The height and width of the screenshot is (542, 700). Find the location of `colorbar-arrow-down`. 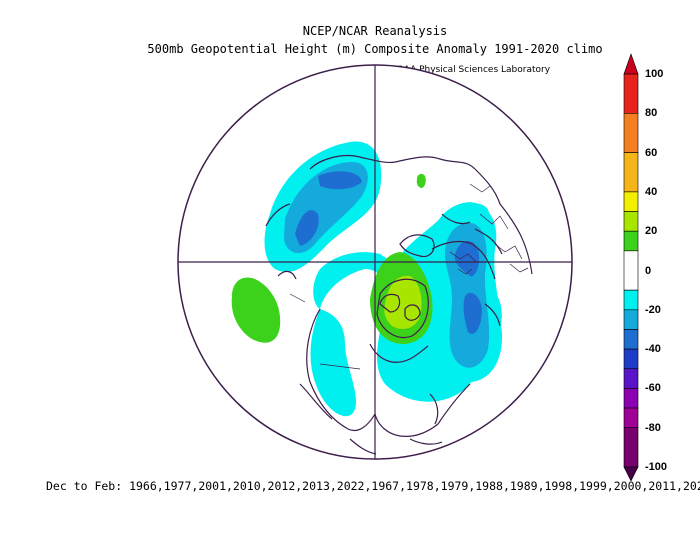

colorbar-arrow-down is located at coordinates (631, 474).